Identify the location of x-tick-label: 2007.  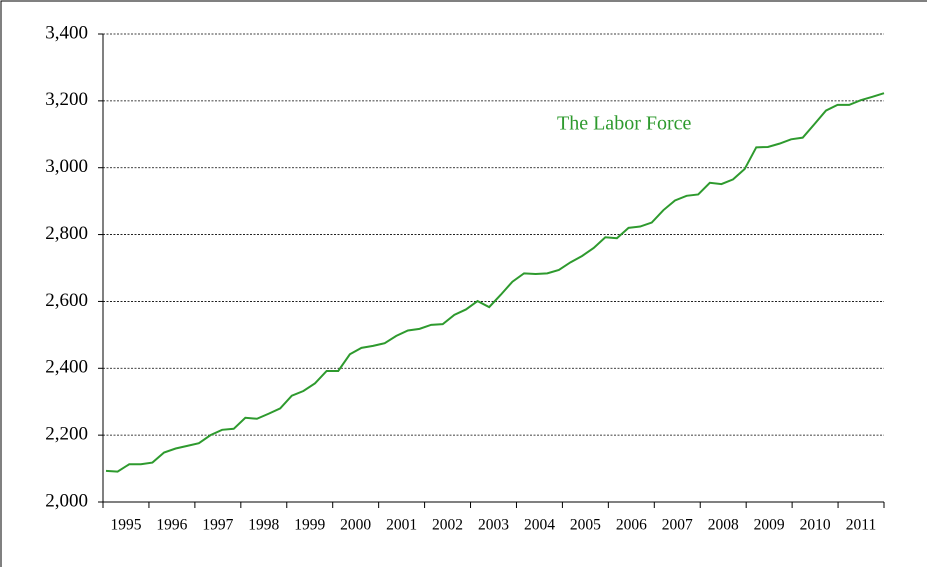
(677, 525).